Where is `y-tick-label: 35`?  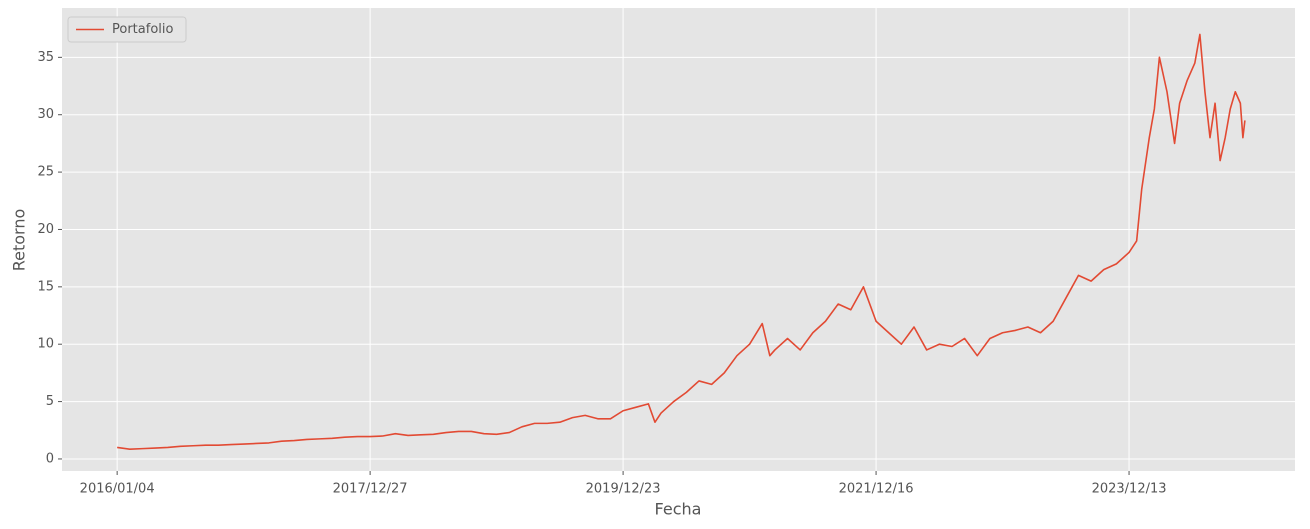 y-tick-label: 35 is located at coordinates (45, 57).